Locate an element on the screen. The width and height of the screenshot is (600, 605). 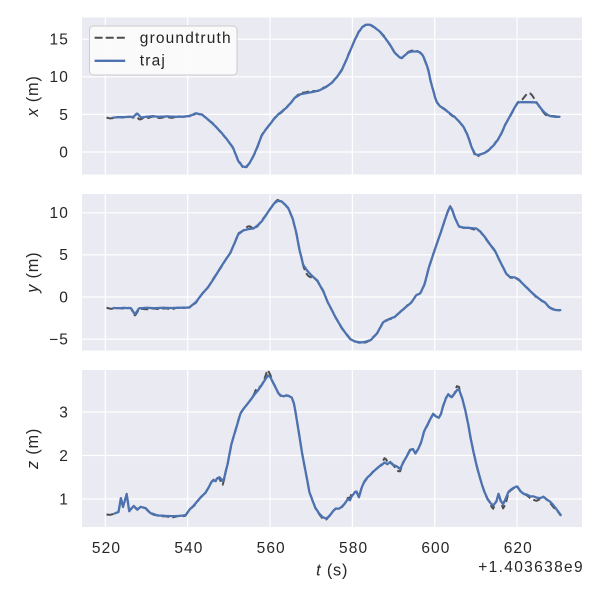
svg-text: 540 is located at coordinates (188, 548).